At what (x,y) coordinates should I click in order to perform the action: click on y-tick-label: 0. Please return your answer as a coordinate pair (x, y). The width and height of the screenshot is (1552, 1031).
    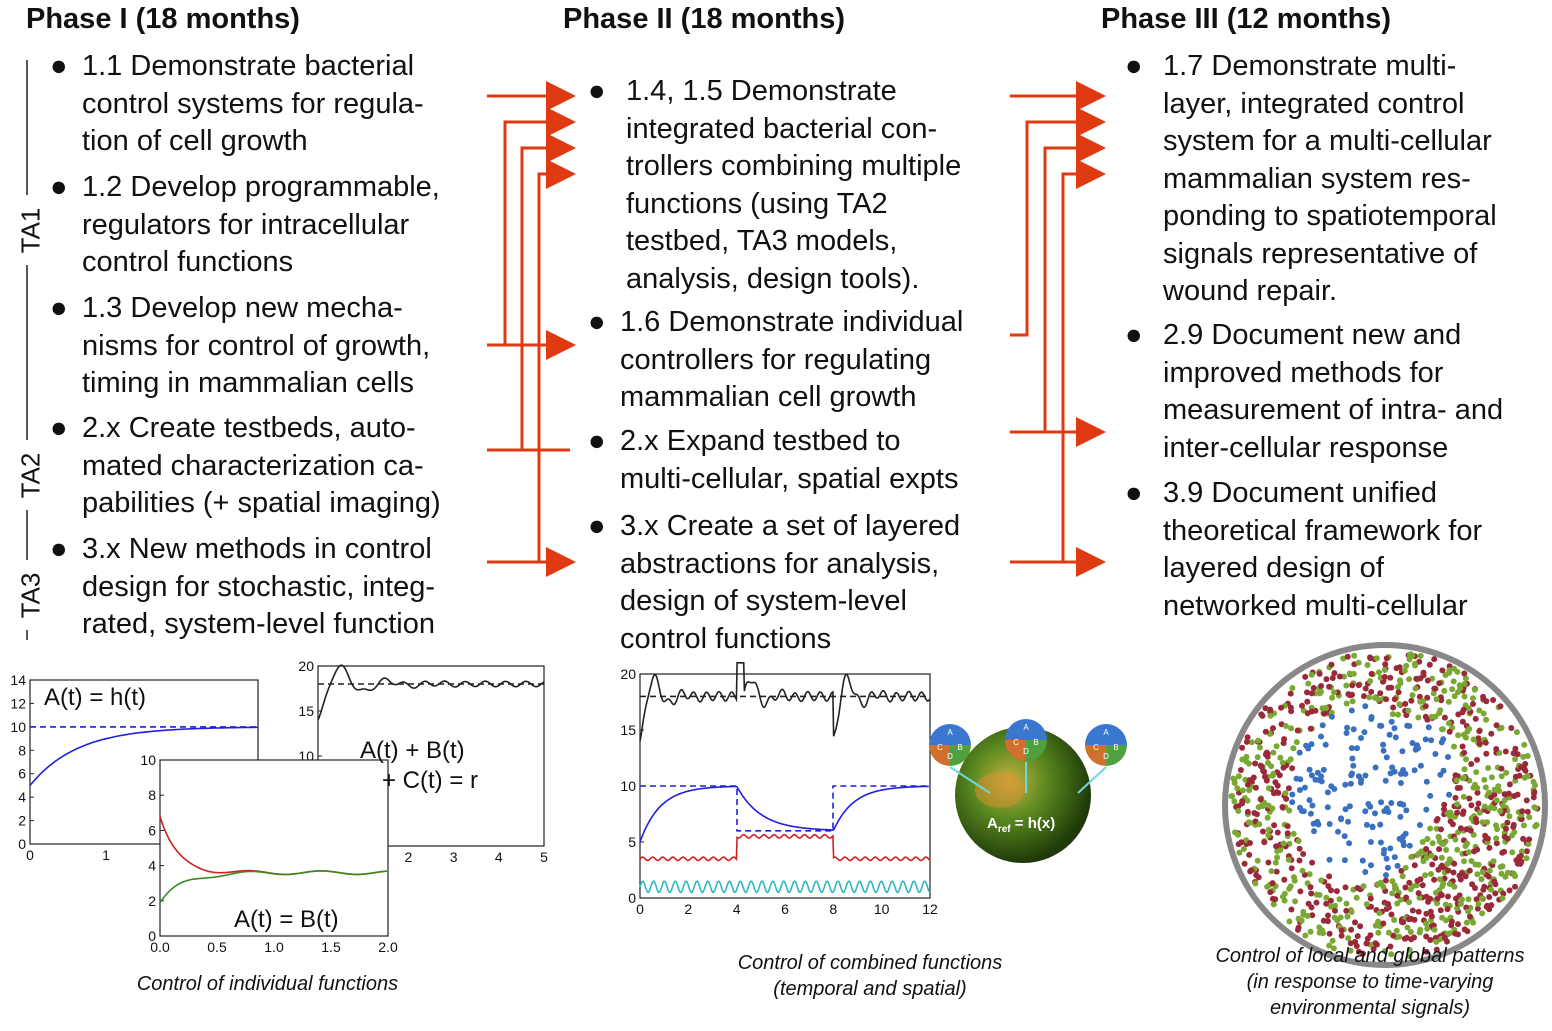
    Looking at the image, I should click on (22, 844).